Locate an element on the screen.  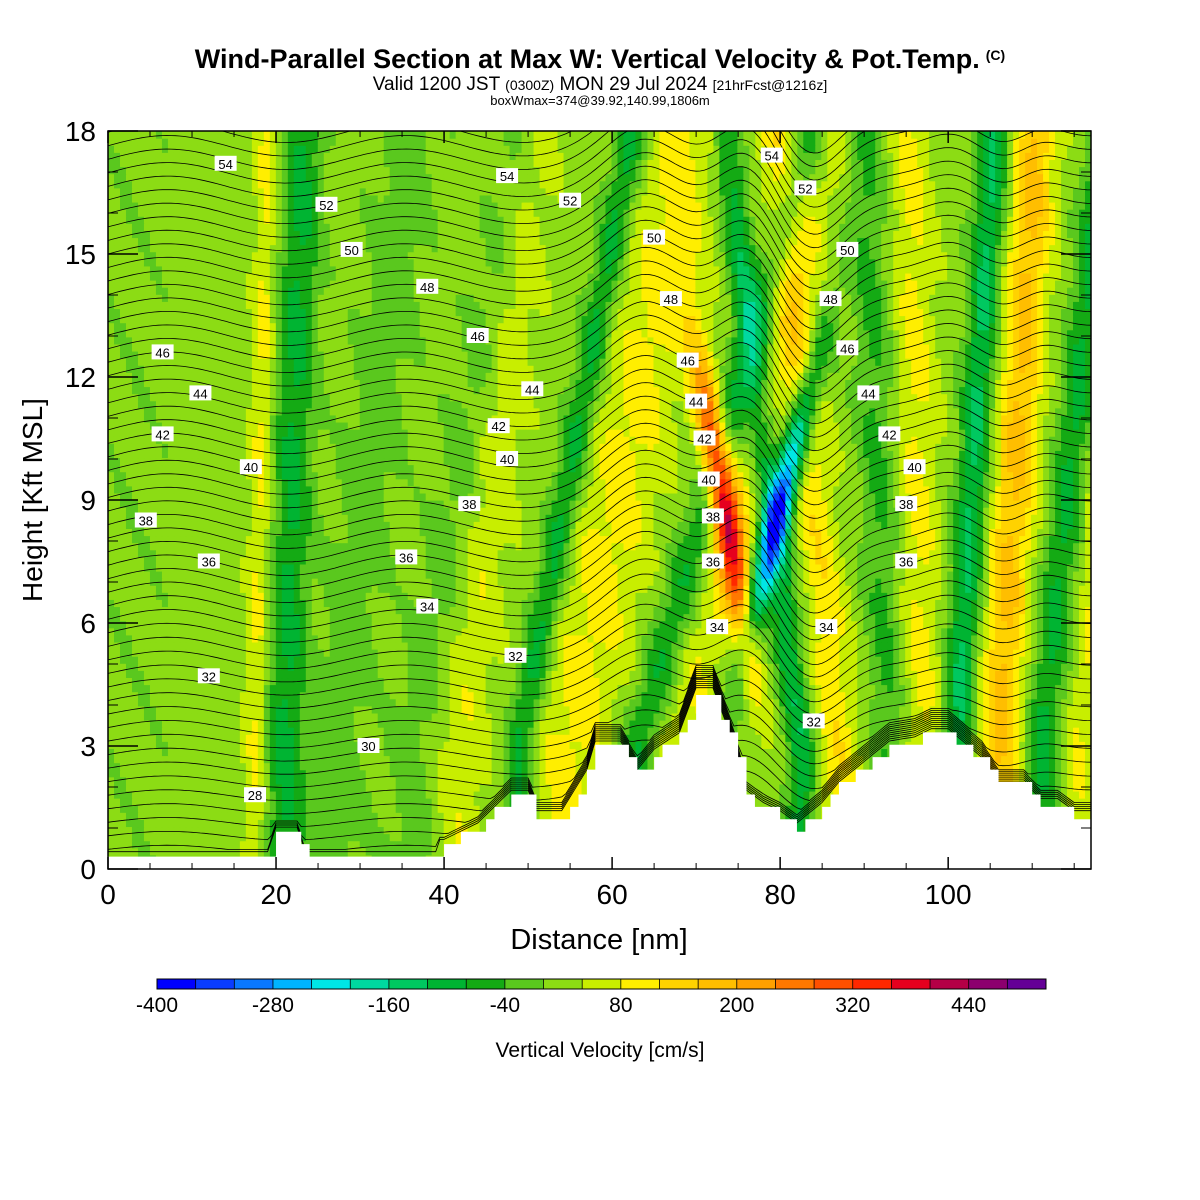
forecast-info: [21hrFcst@1216z] is located at coordinates (770, 85).